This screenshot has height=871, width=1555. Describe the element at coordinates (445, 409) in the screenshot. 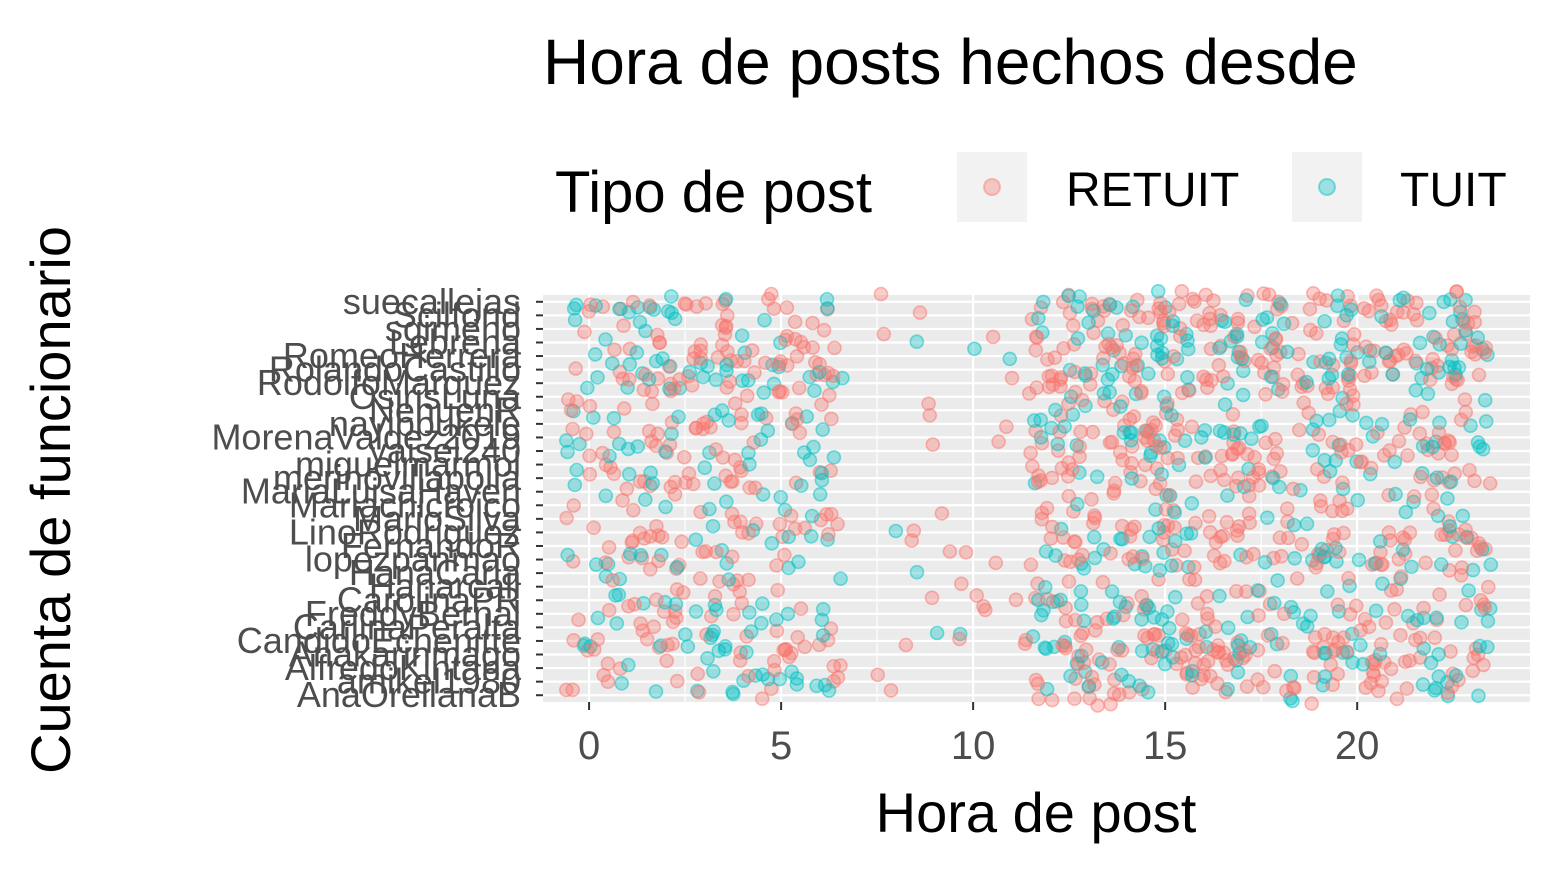

I see `y-tick-label: NehuenR` at that location.